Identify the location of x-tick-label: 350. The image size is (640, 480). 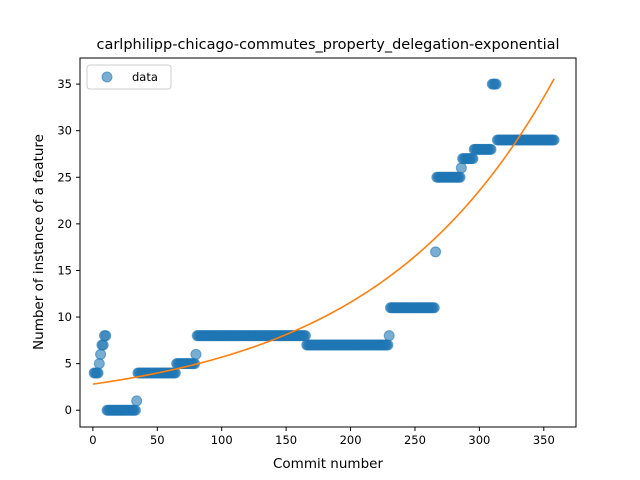
(544, 440).